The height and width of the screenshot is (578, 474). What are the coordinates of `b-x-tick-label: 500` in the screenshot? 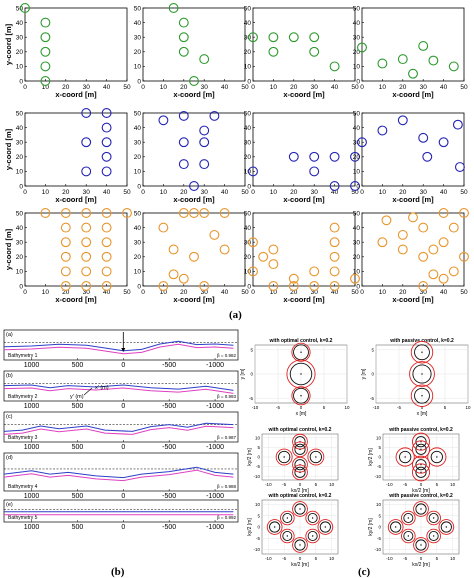 It's located at (78, 447).